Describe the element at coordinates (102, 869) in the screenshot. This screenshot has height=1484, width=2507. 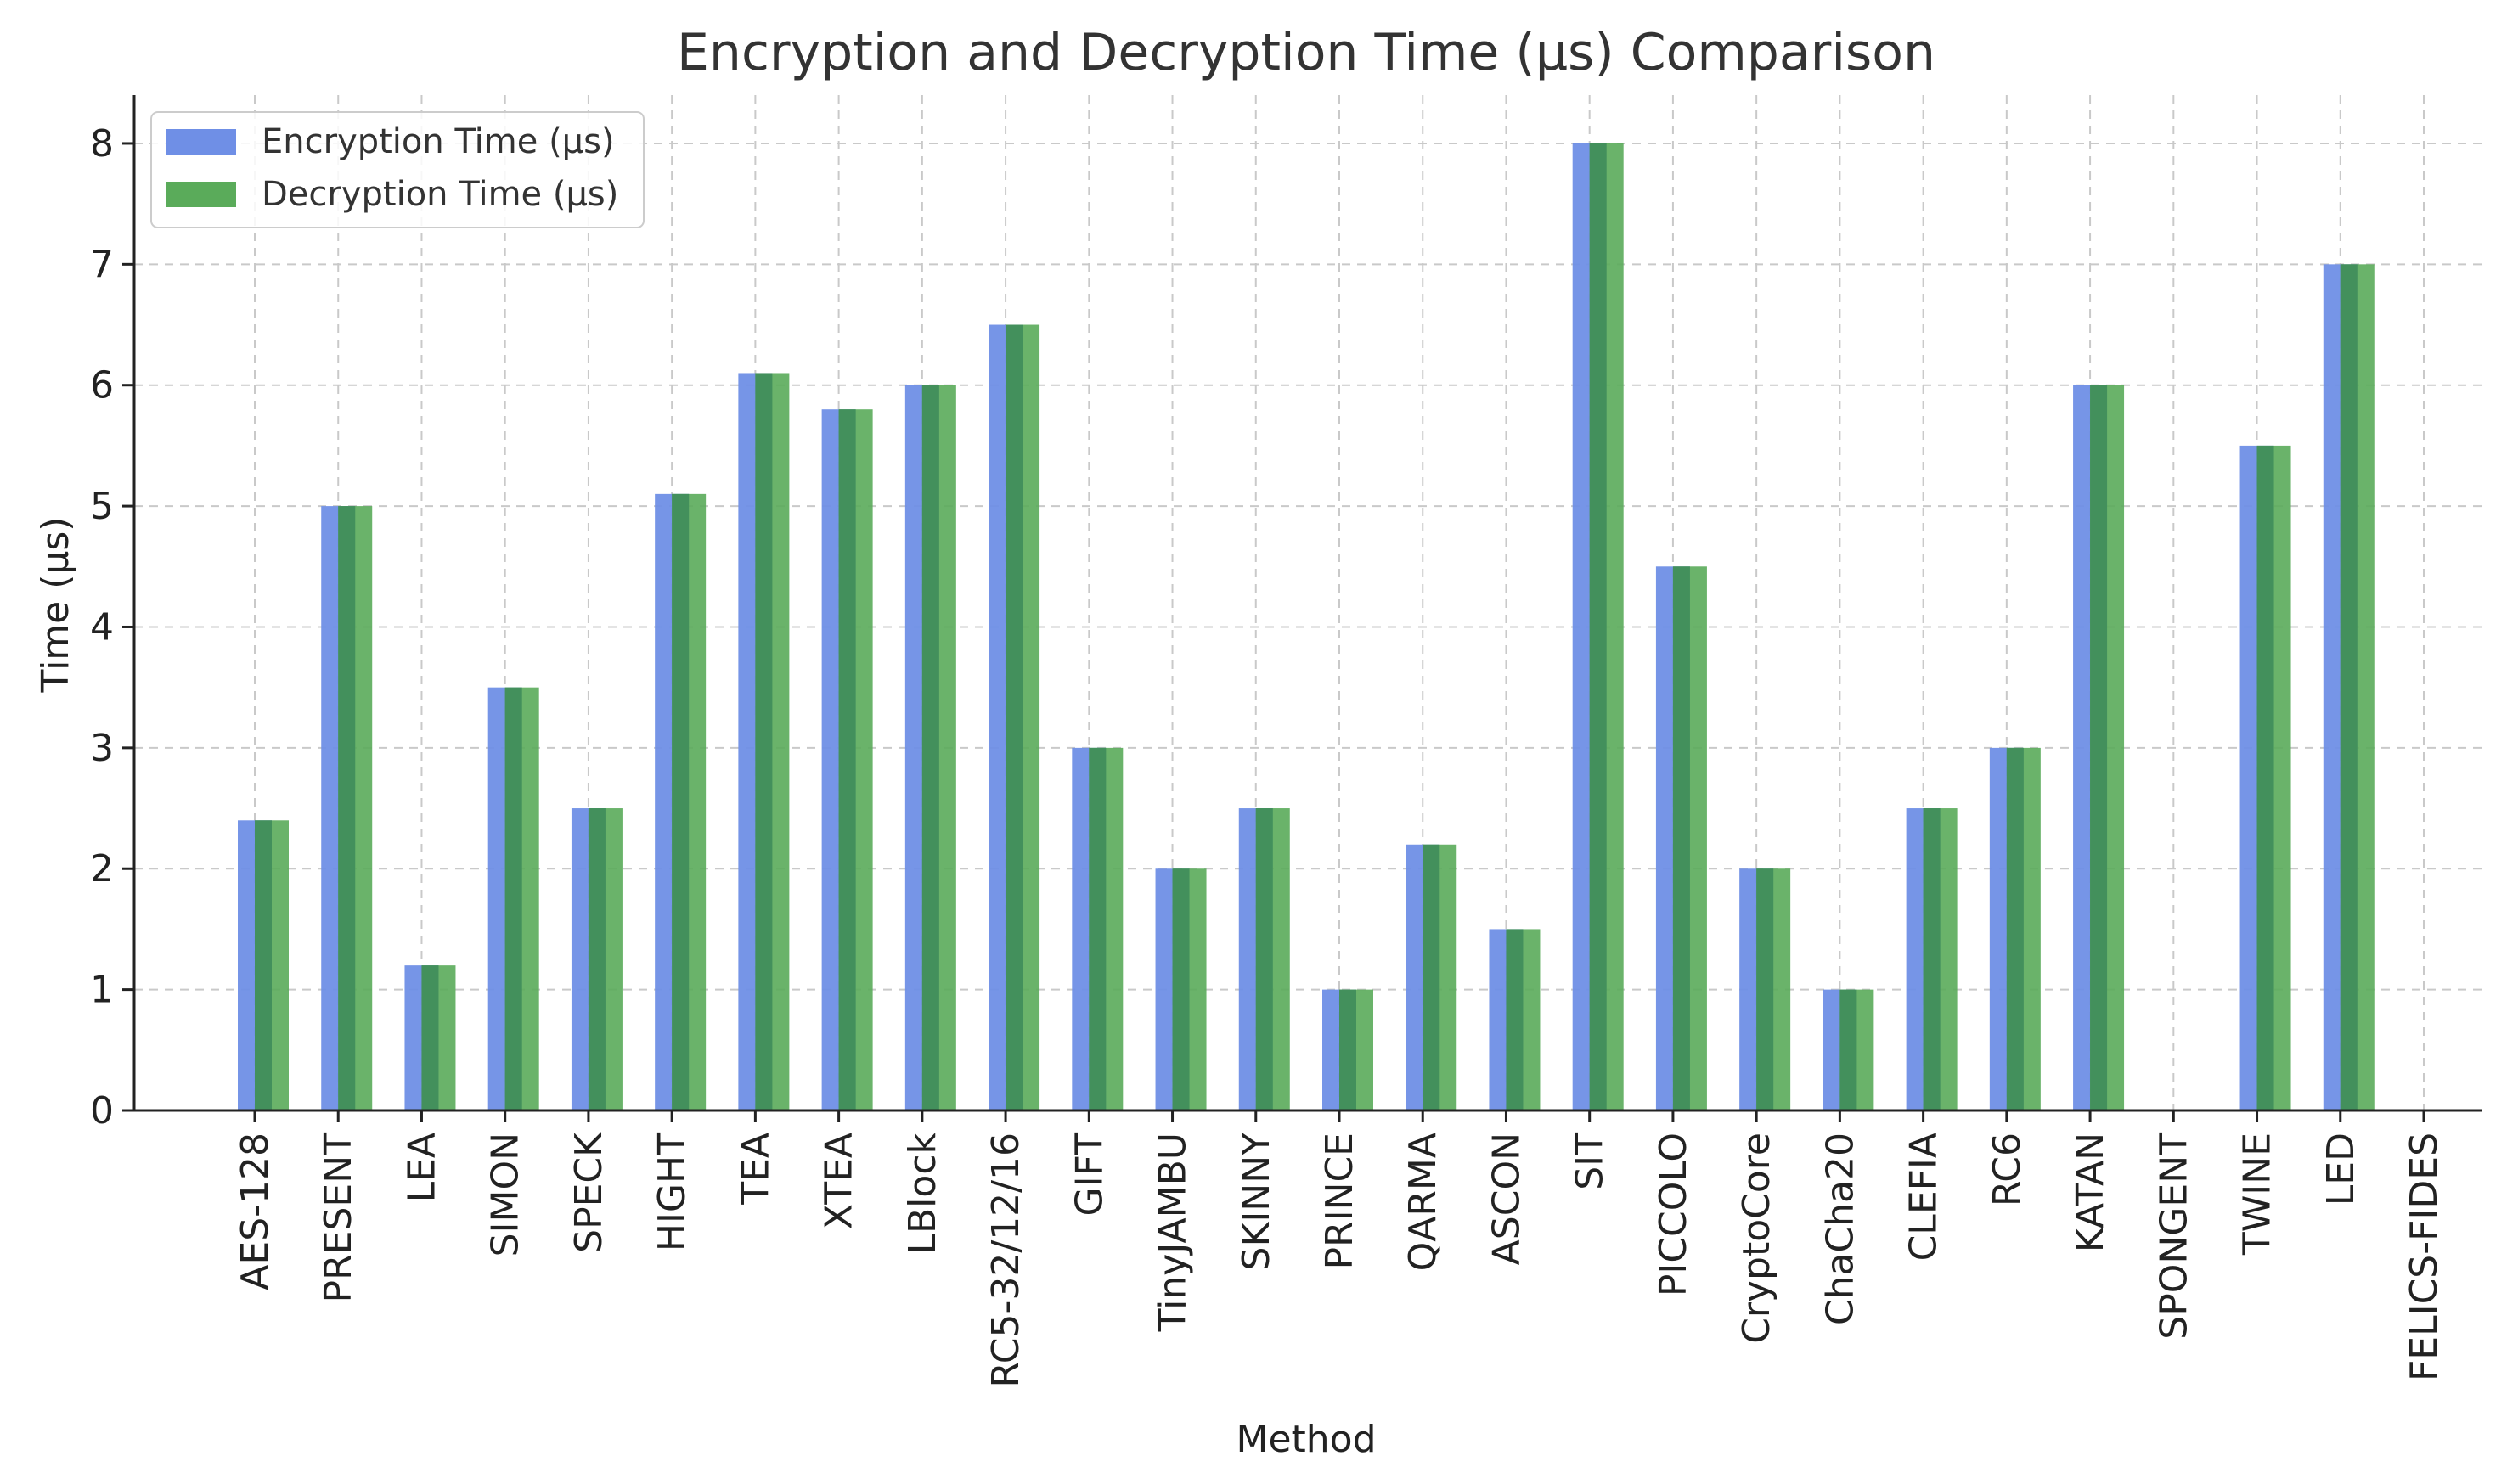
I see `y-tick-label: 2` at that location.